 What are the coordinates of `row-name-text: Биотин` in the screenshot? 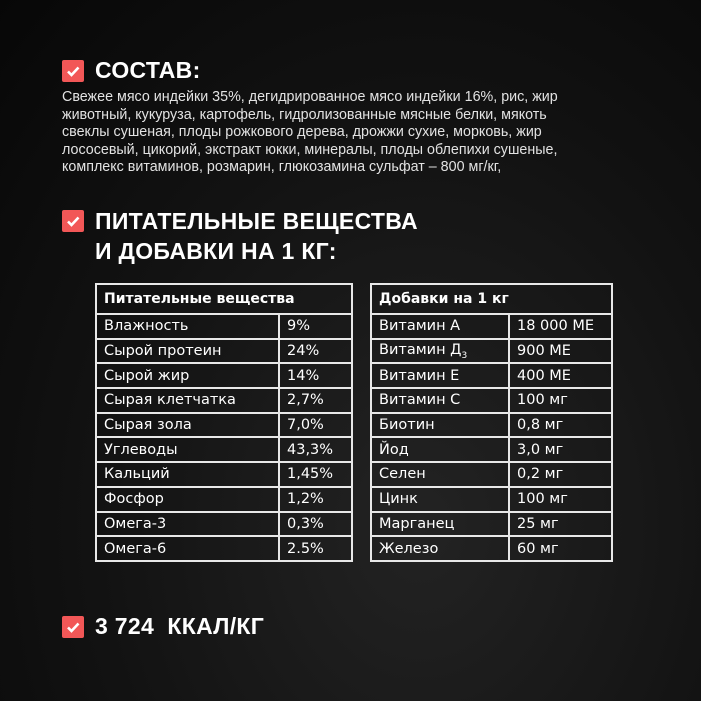 It's located at (407, 425).